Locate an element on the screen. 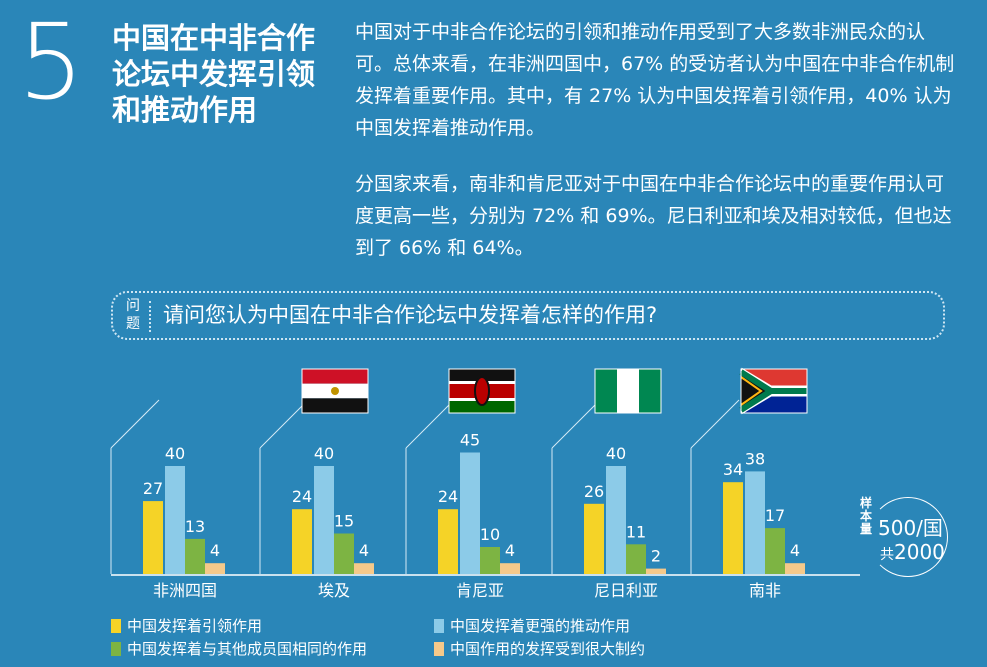 Image resolution: width=987 pixels, height=667 pixels. sa-flag-gold is located at coordinates (751, 391).